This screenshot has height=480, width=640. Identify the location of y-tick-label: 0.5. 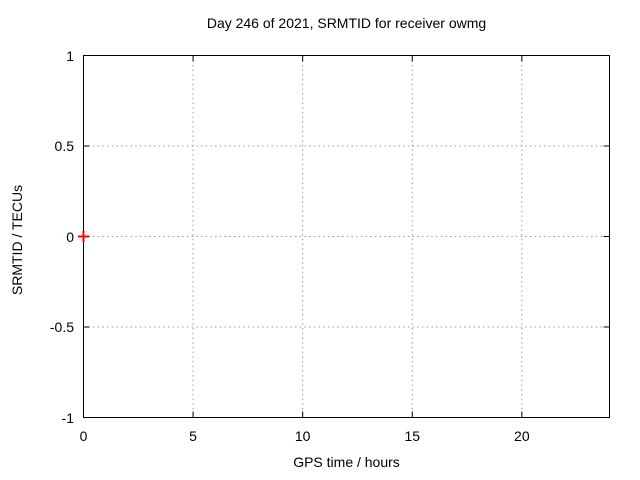
(64, 146).